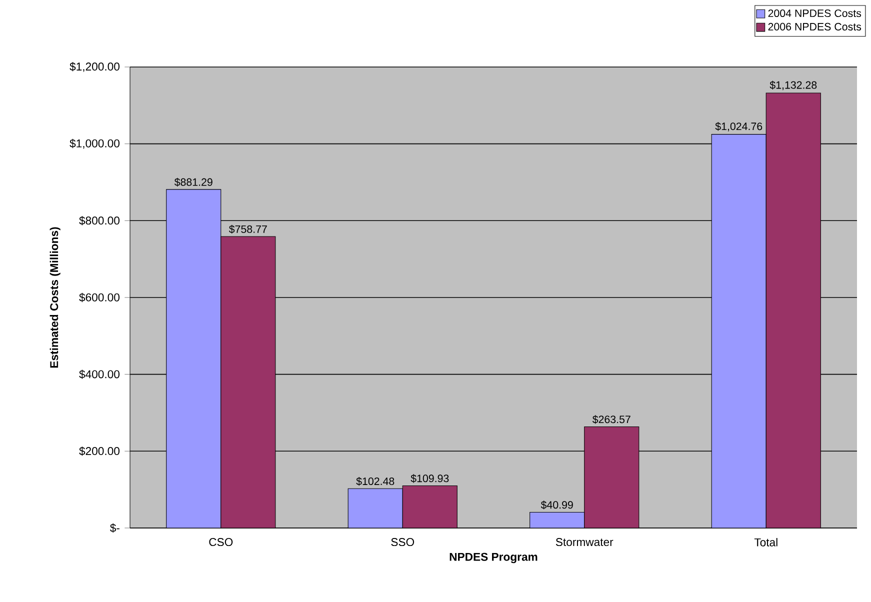  What do you see at coordinates (793, 85) in the screenshot?
I see `data-label: $1,132.28` at bounding box center [793, 85].